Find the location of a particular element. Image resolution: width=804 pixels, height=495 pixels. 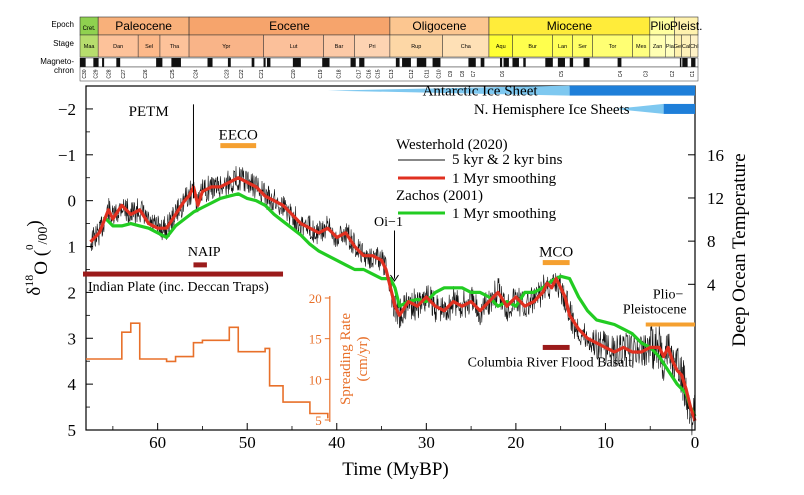

petm-label: PETM is located at coordinates (149, 112).